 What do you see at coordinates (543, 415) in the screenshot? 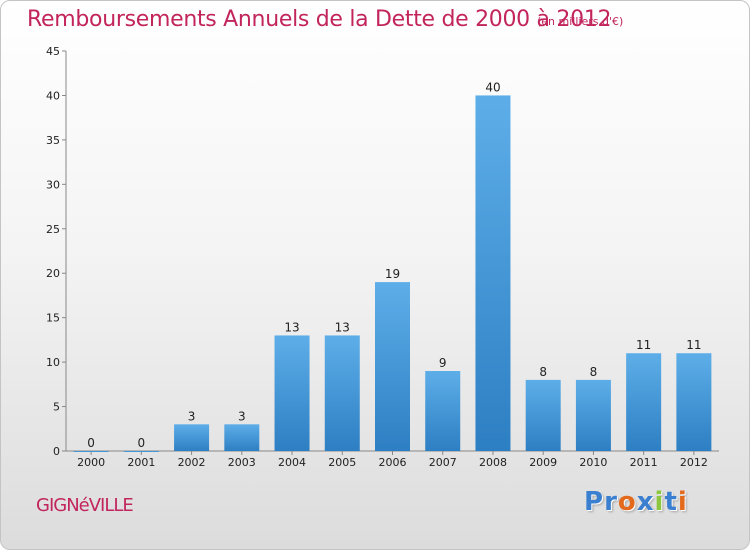
I see `bar-2009` at bounding box center [543, 415].